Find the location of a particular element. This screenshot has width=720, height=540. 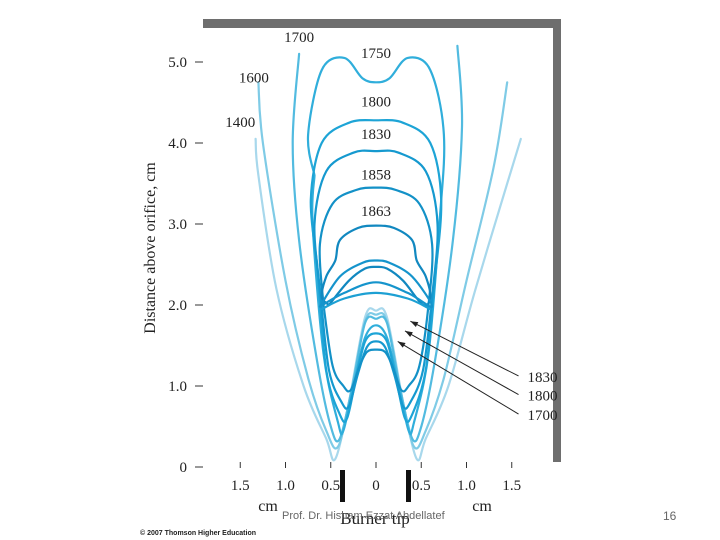

callout-label-1800-1: 1800 is located at coordinates (543, 397).